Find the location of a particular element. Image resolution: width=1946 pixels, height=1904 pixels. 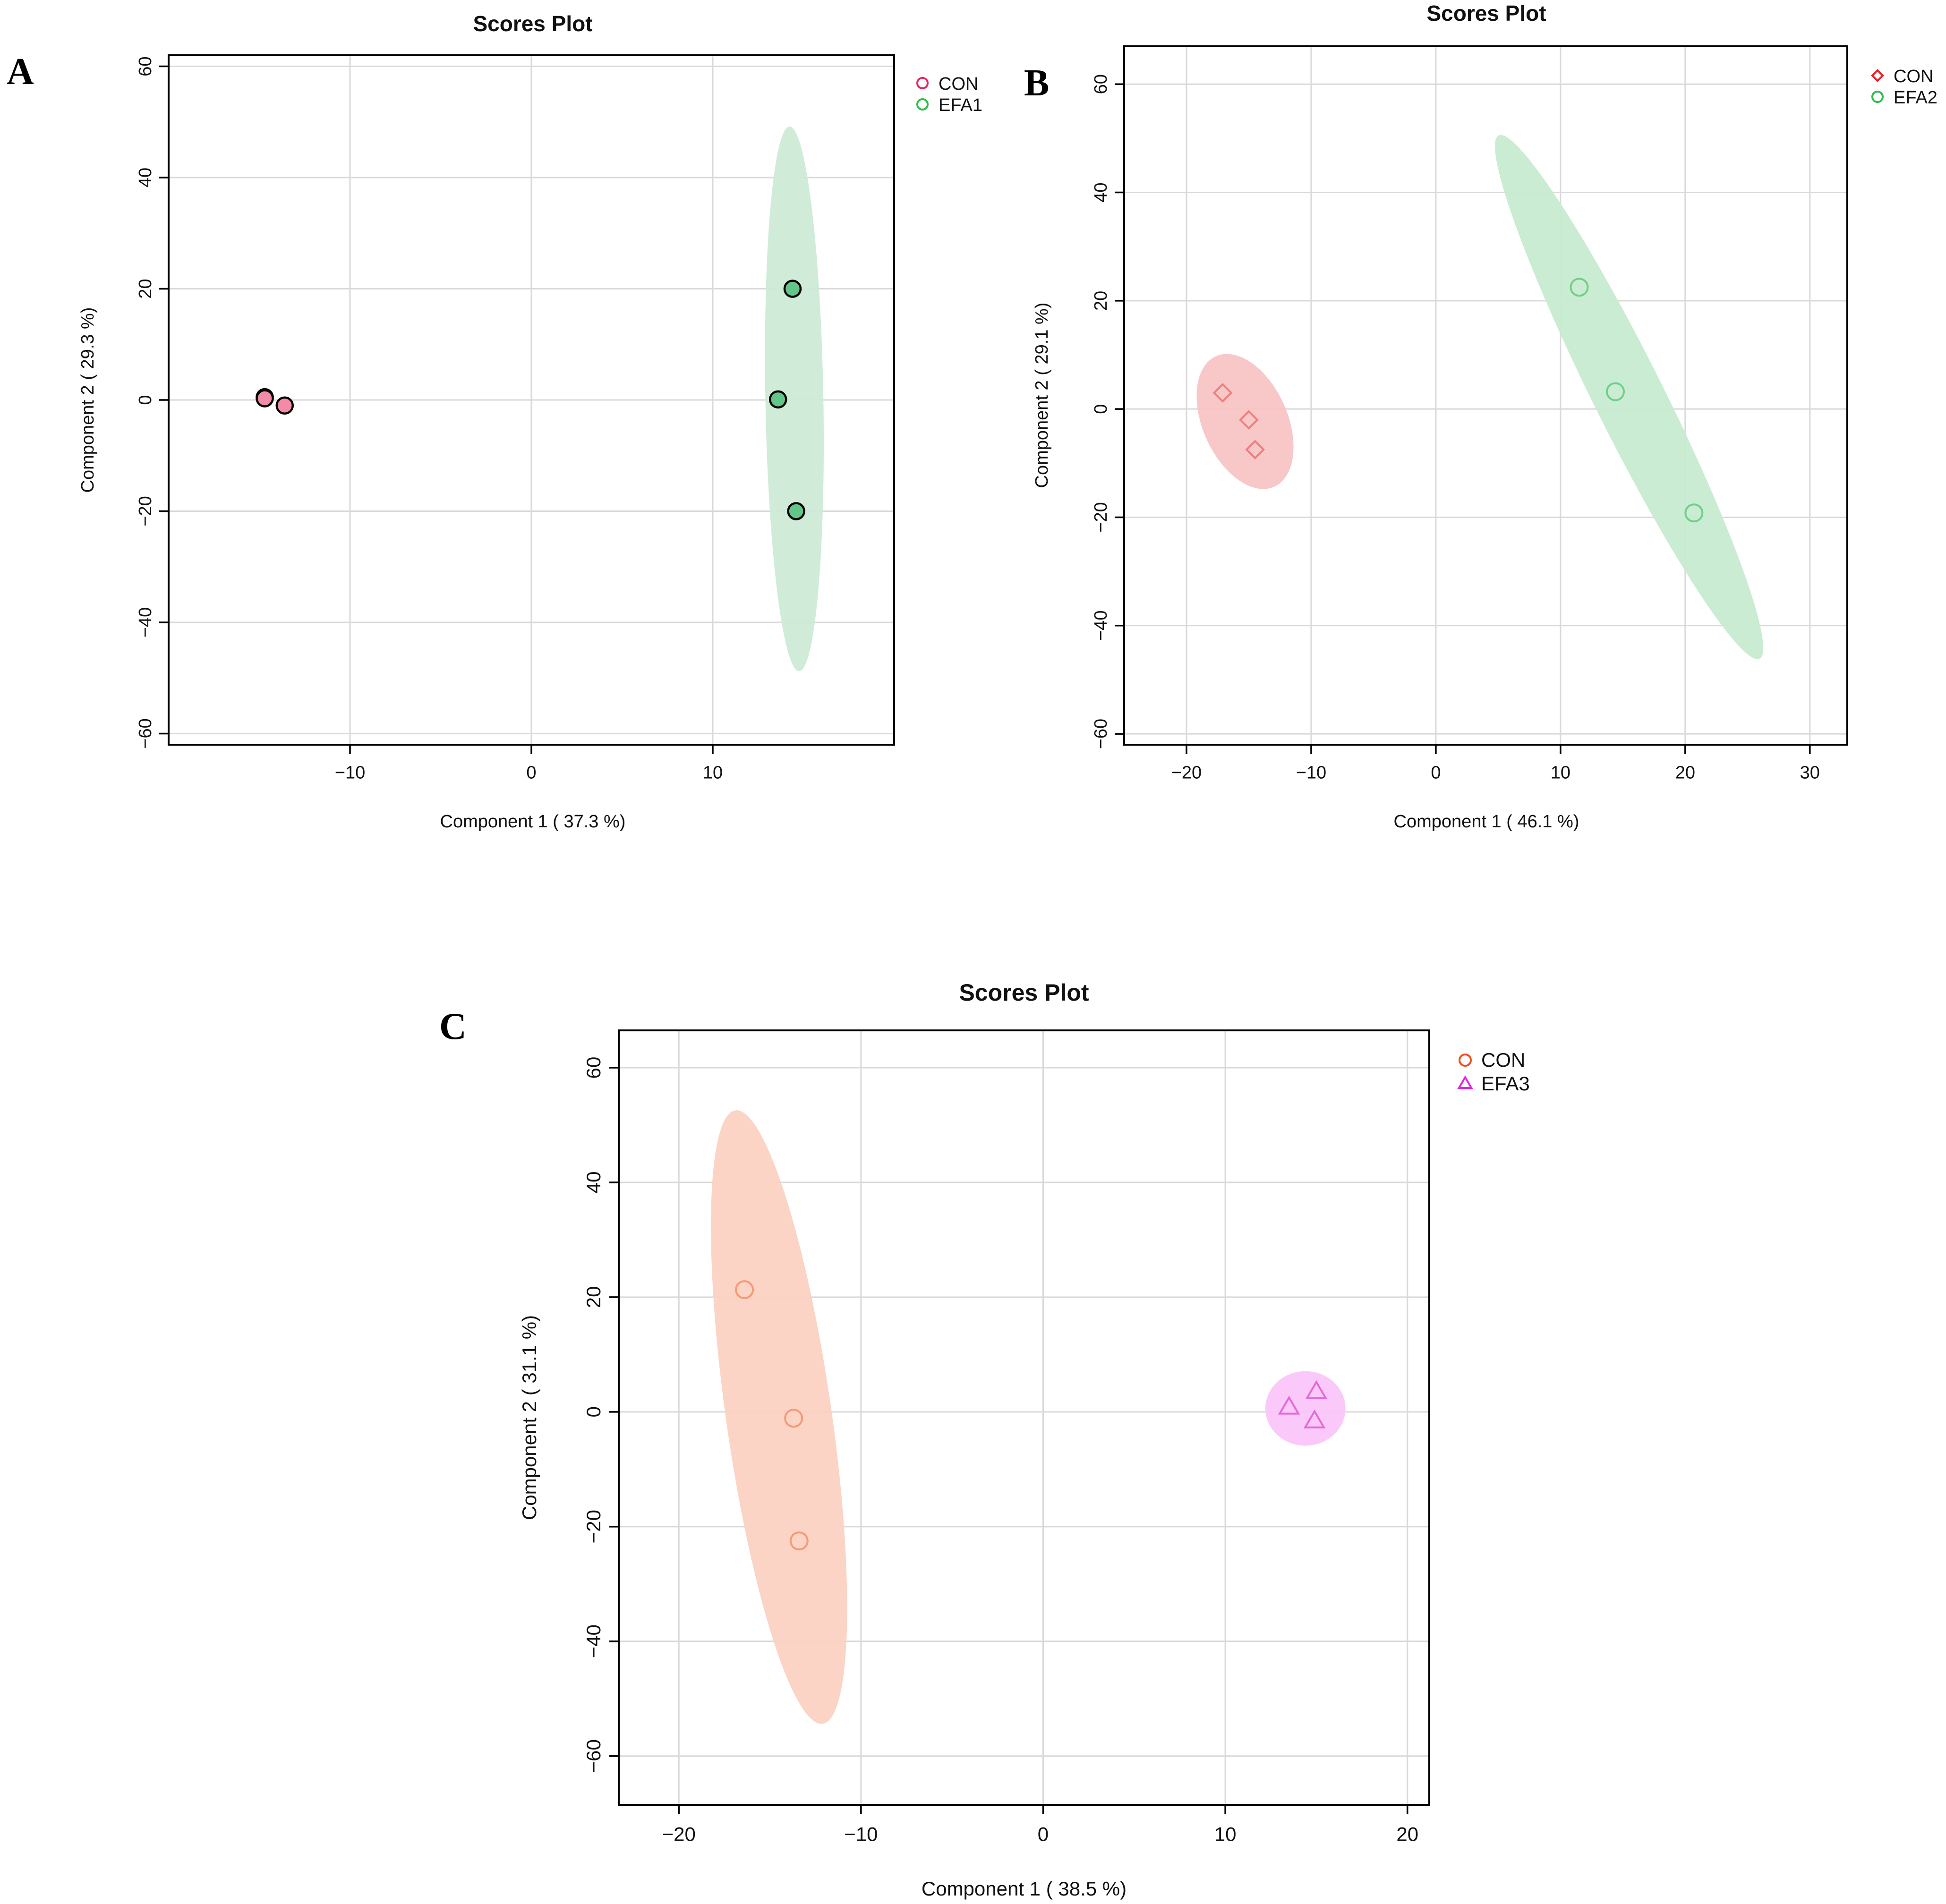

legend-marker-efa3 is located at coordinates (1465, 1082).